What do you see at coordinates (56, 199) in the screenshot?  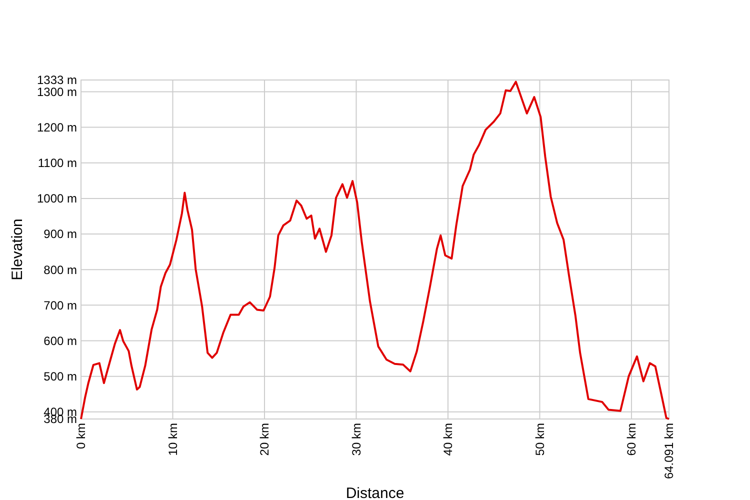 I see `y-tick-label: 1000 m` at bounding box center [56, 199].